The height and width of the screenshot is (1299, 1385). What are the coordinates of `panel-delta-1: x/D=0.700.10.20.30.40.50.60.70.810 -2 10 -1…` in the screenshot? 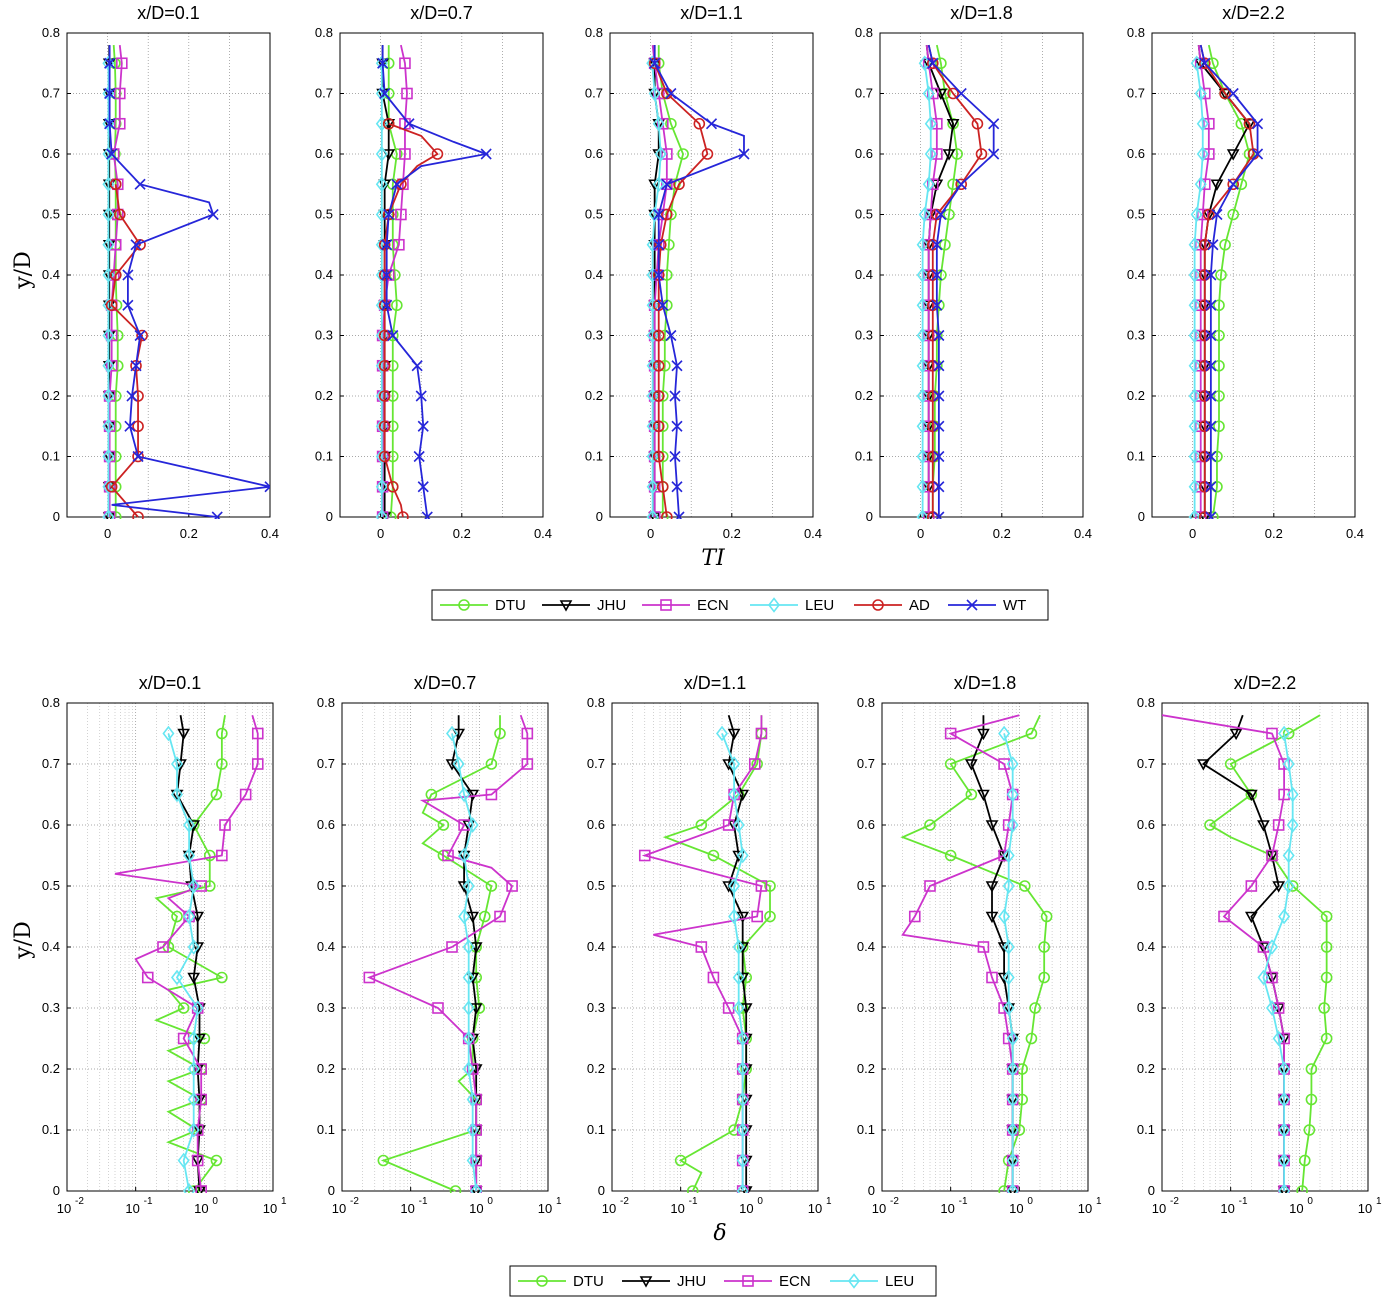 It's located at (439, 944).